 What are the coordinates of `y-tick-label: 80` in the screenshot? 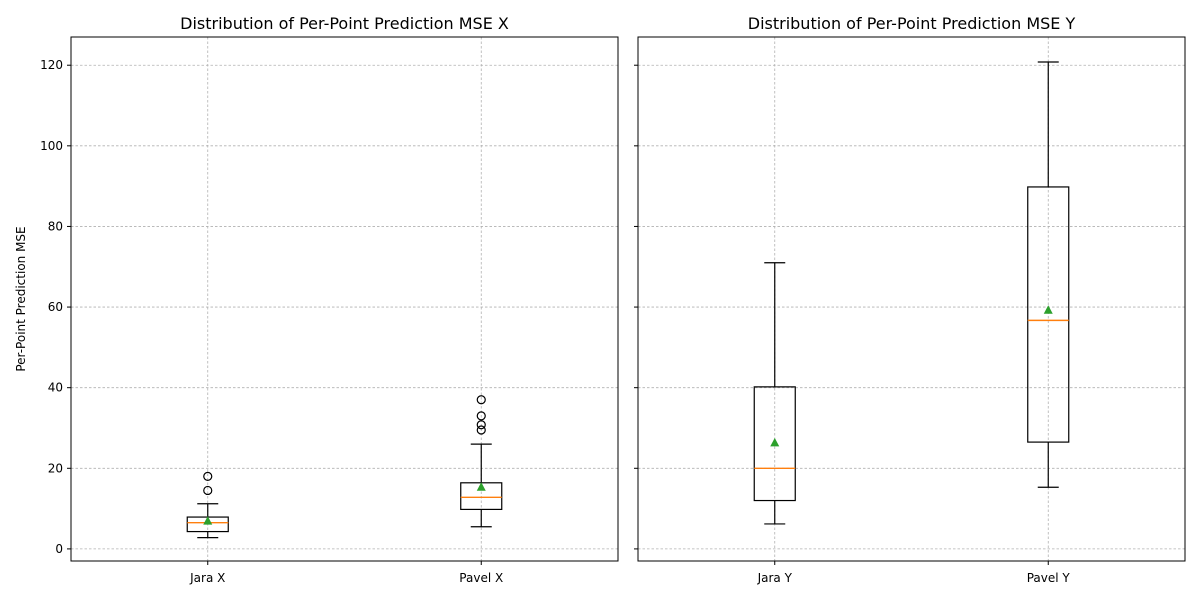 It's located at (55, 226).